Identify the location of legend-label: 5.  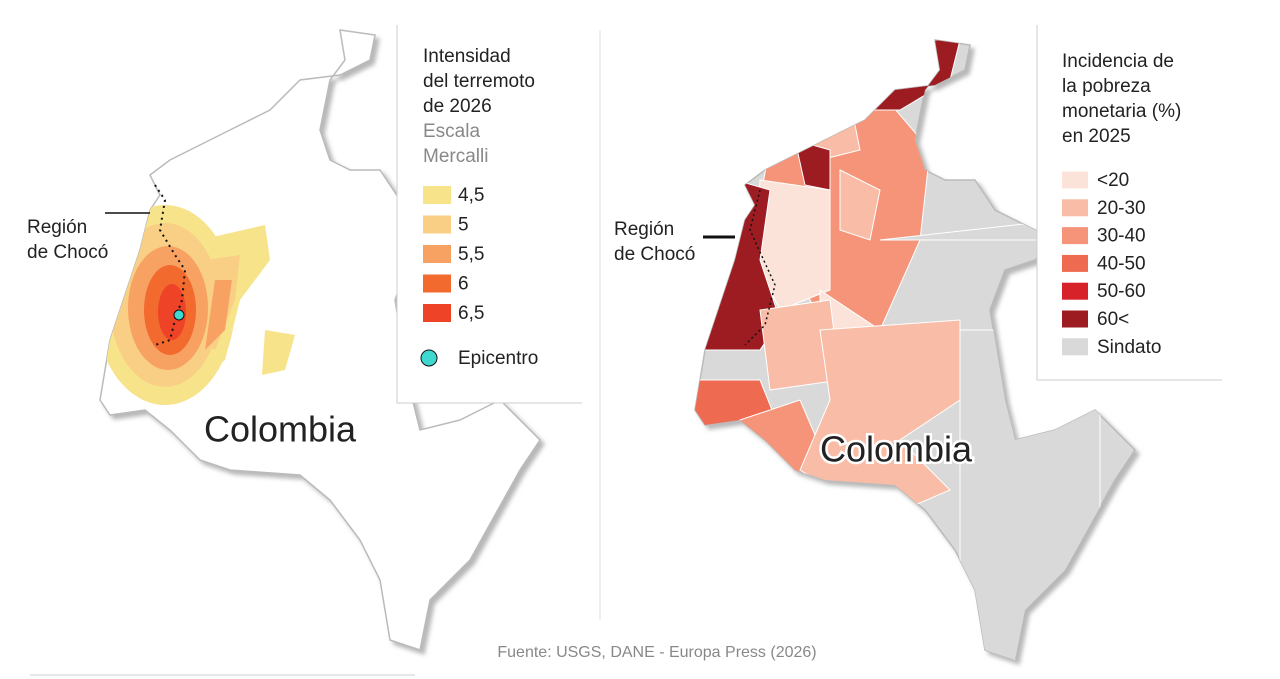
(463, 225).